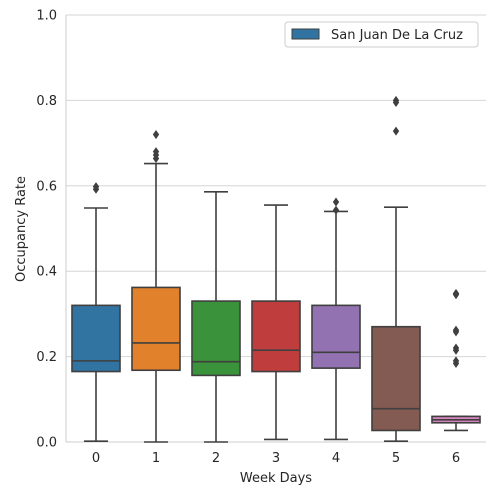 The height and width of the screenshot is (500, 500). I want to click on x-tick-label: 4, so click(336, 458).